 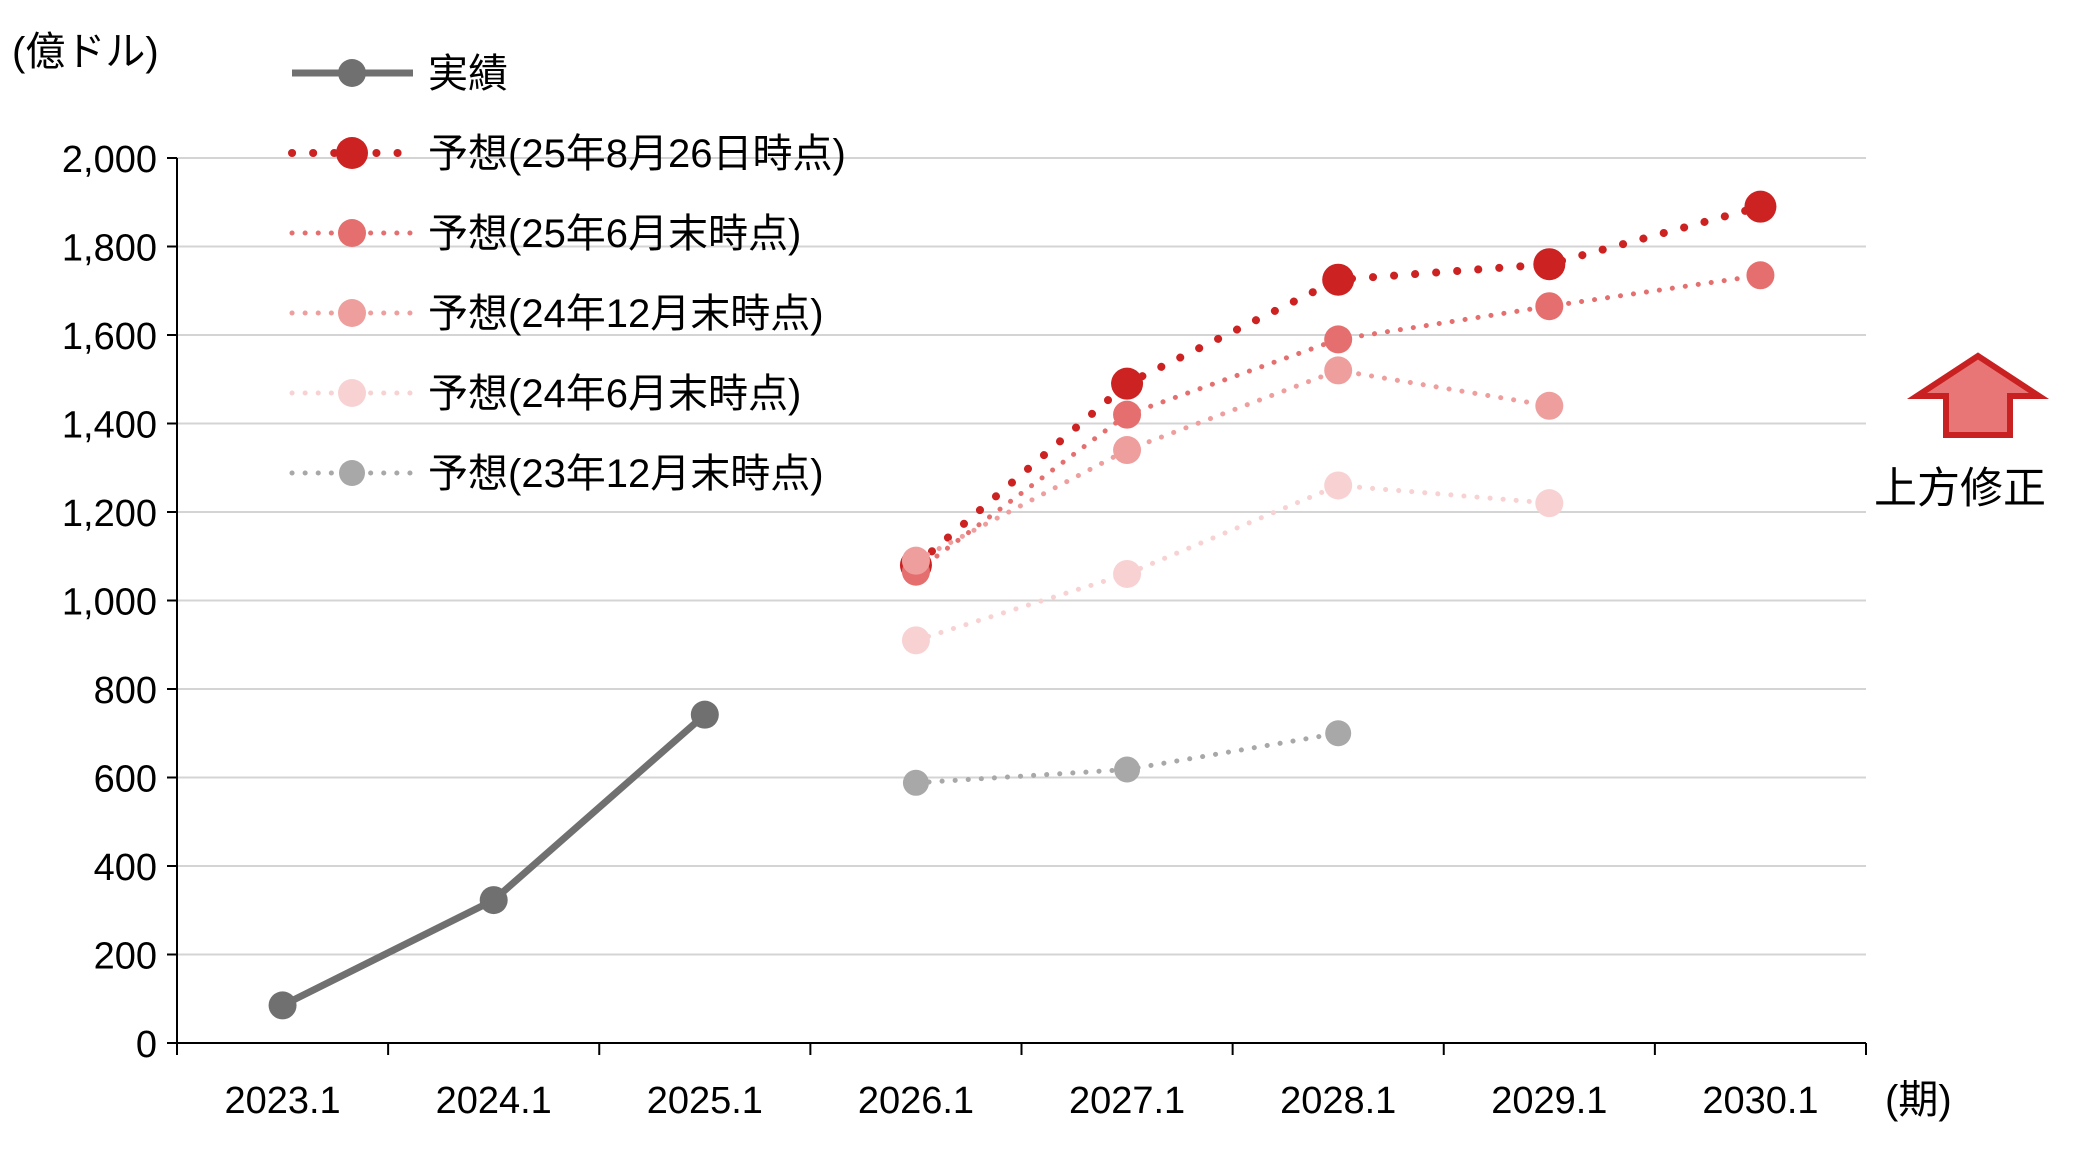 I want to click on annotation: 上方修正, so click(x=1962, y=432).